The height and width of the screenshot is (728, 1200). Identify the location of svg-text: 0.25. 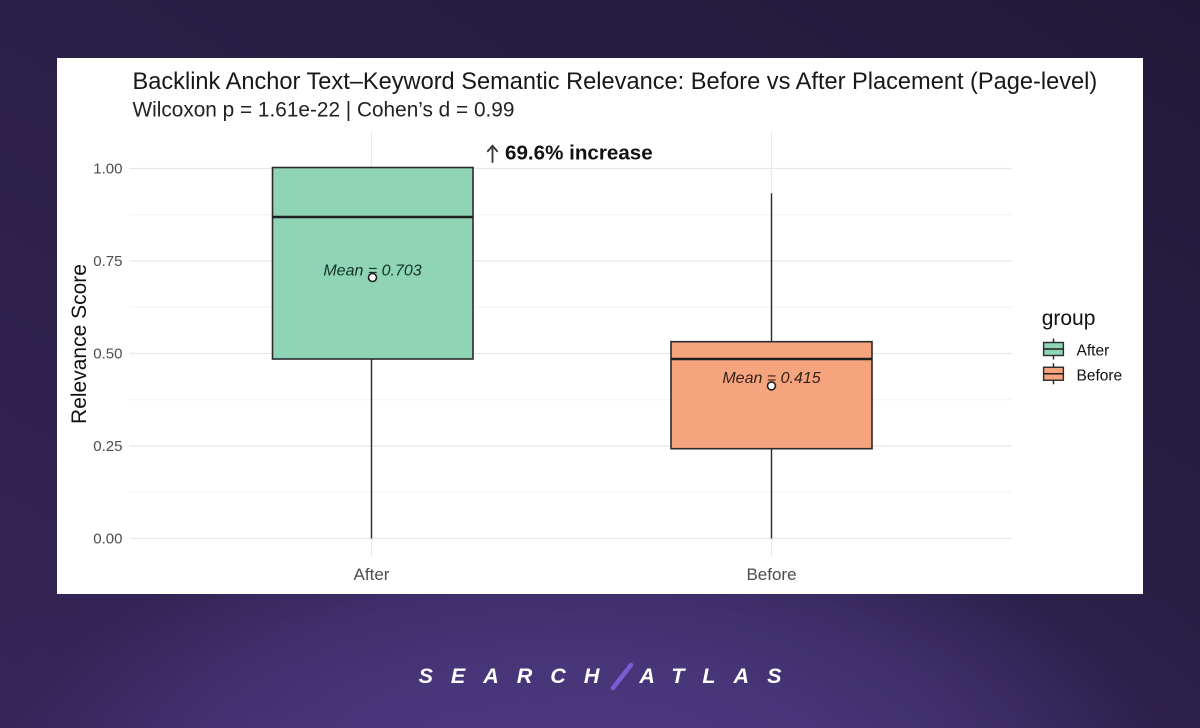
(107, 446).